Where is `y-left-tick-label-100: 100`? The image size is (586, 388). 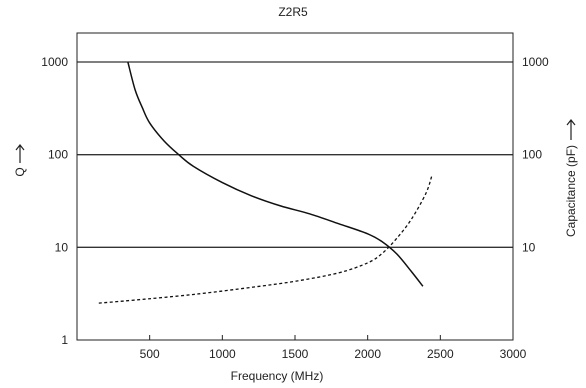 y-left-tick-label-100: 100 is located at coordinates (58, 155).